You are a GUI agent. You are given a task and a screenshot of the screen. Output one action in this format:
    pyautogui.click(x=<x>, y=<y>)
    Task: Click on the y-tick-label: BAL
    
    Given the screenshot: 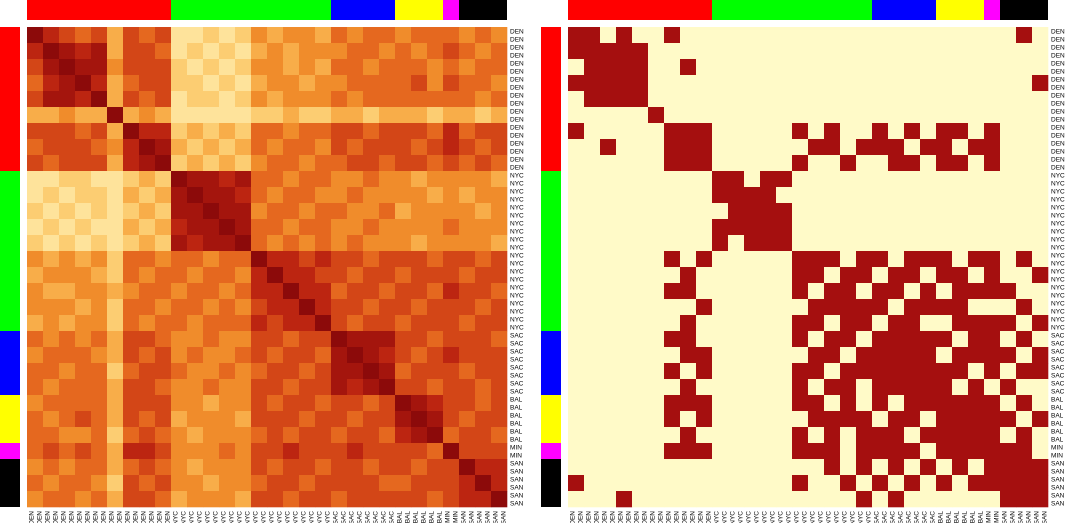 What is the action you would take?
    pyautogui.click(x=516, y=431)
    